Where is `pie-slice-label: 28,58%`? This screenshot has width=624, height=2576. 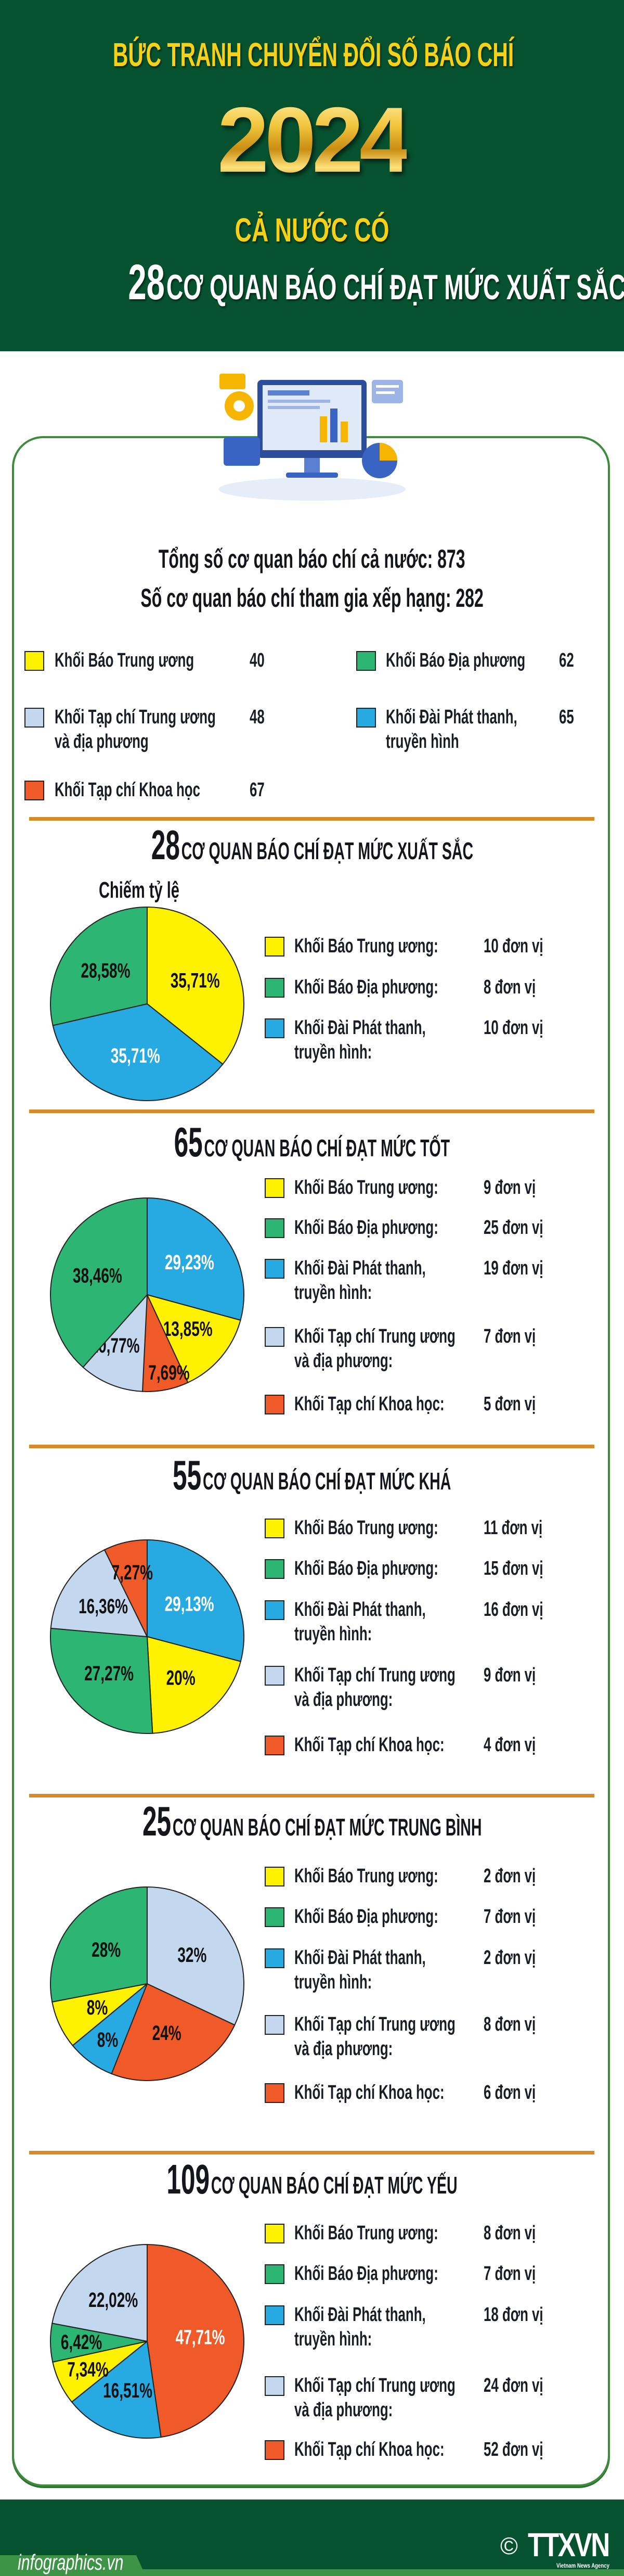
pie-slice-label: 28,58% is located at coordinates (106, 970).